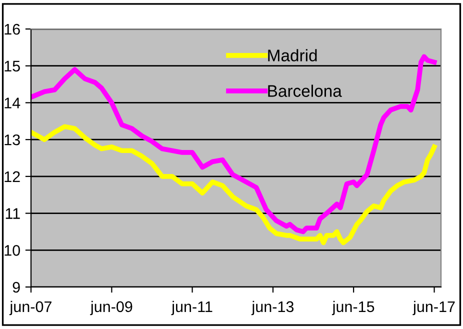 This screenshot has width=463, height=329. What do you see at coordinates (30, 308) in the screenshot?
I see `x-tick-label: jun-07` at bounding box center [30, 308].